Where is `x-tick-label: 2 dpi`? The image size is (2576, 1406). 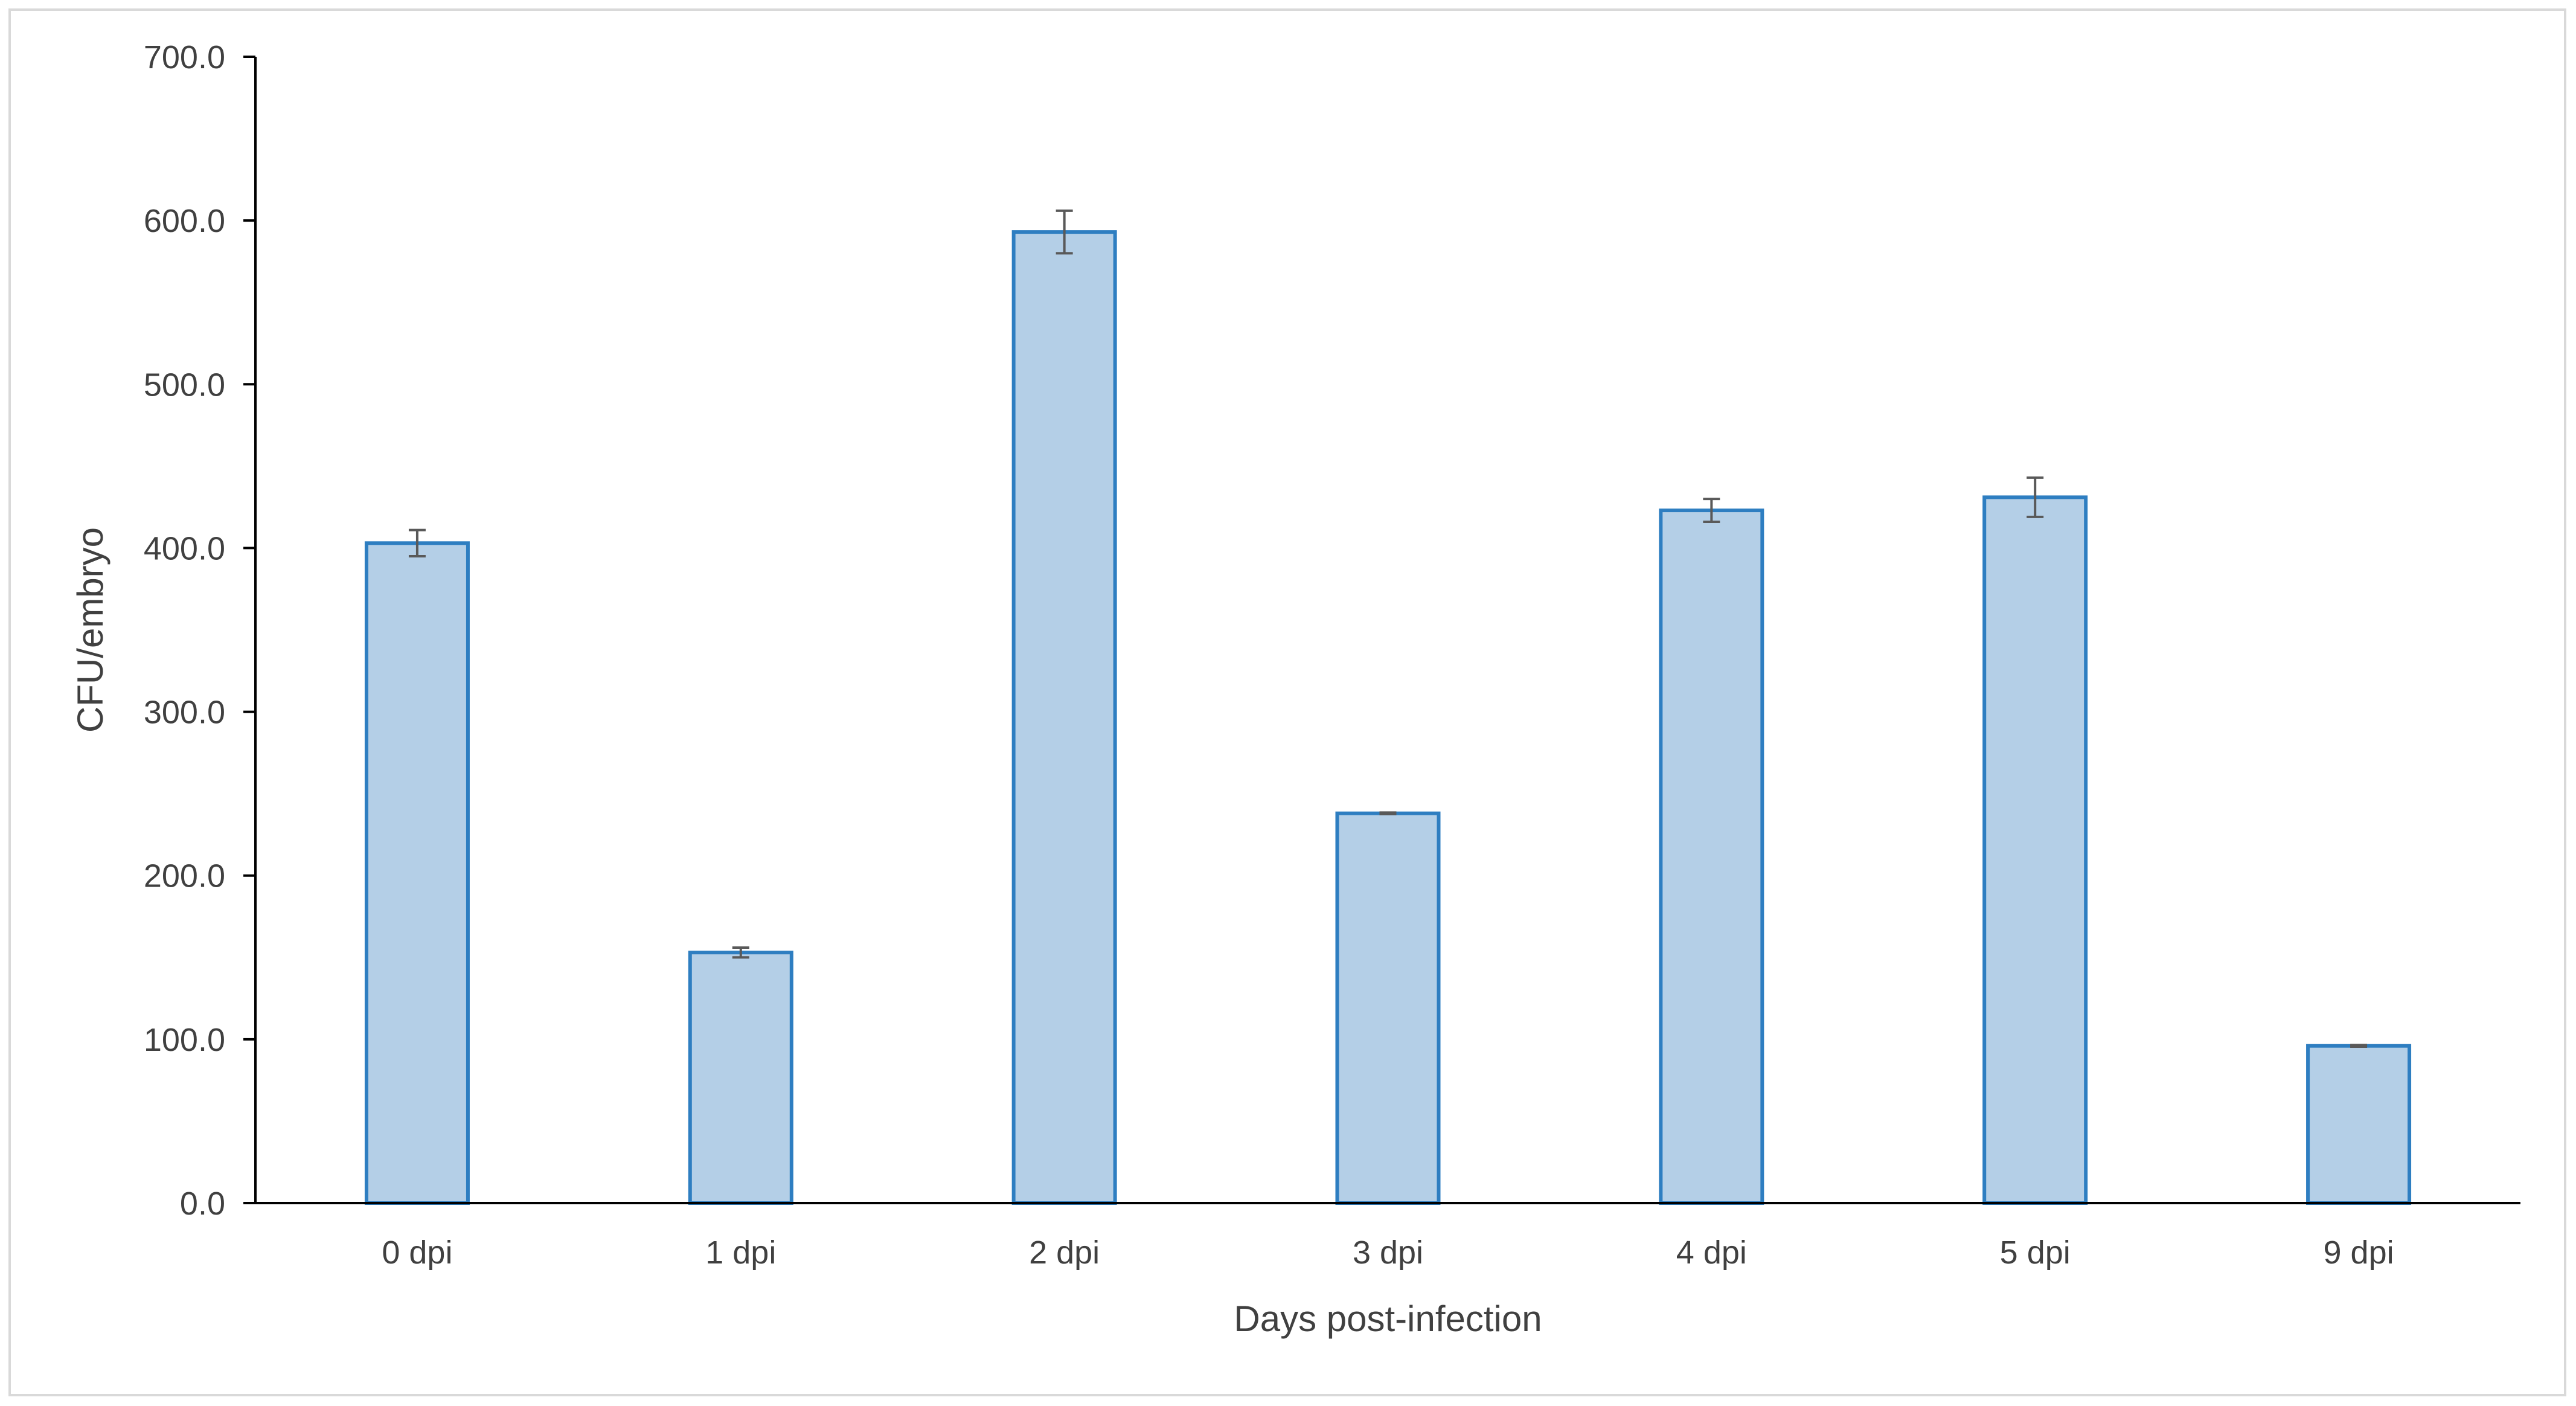
x-tick-label: 2 dpi is located at coordinates (1064, 1252).